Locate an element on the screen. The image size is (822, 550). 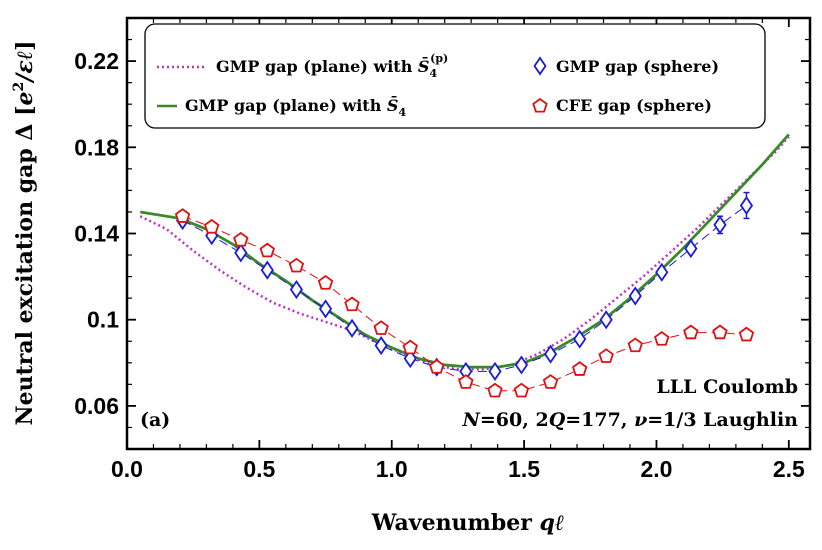
legend-diamond-icon is located at coordinates (540, 66).